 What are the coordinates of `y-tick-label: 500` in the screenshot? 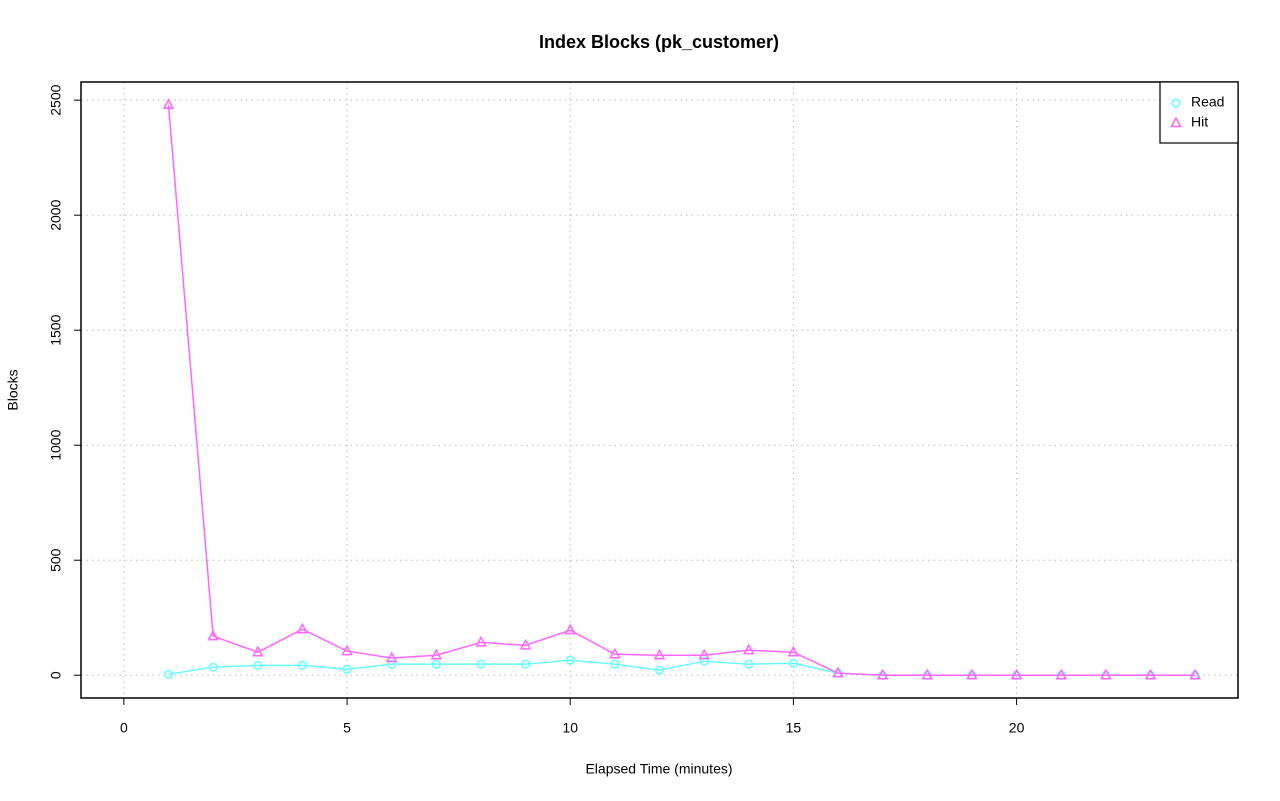 It's located at (56, 560).